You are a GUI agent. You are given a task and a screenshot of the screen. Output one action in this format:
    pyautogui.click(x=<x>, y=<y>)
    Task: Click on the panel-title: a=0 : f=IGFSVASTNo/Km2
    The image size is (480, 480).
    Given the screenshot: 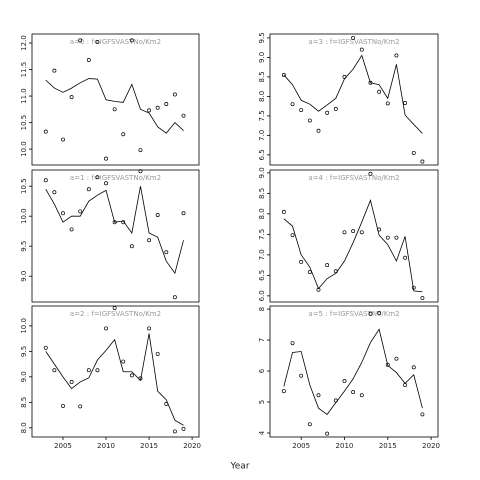 What is the action you would take?
    pyautogui.click(x=115, y=42)
    